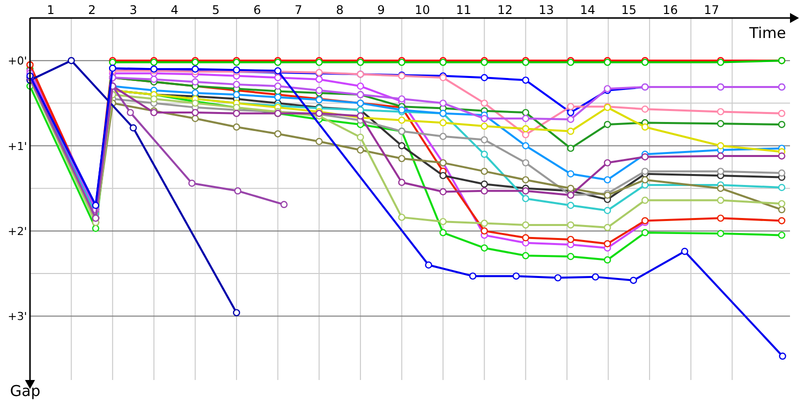 This screenshot has width=800, height=400. I want to click on x-tick-label: 13, so click(546, 10).